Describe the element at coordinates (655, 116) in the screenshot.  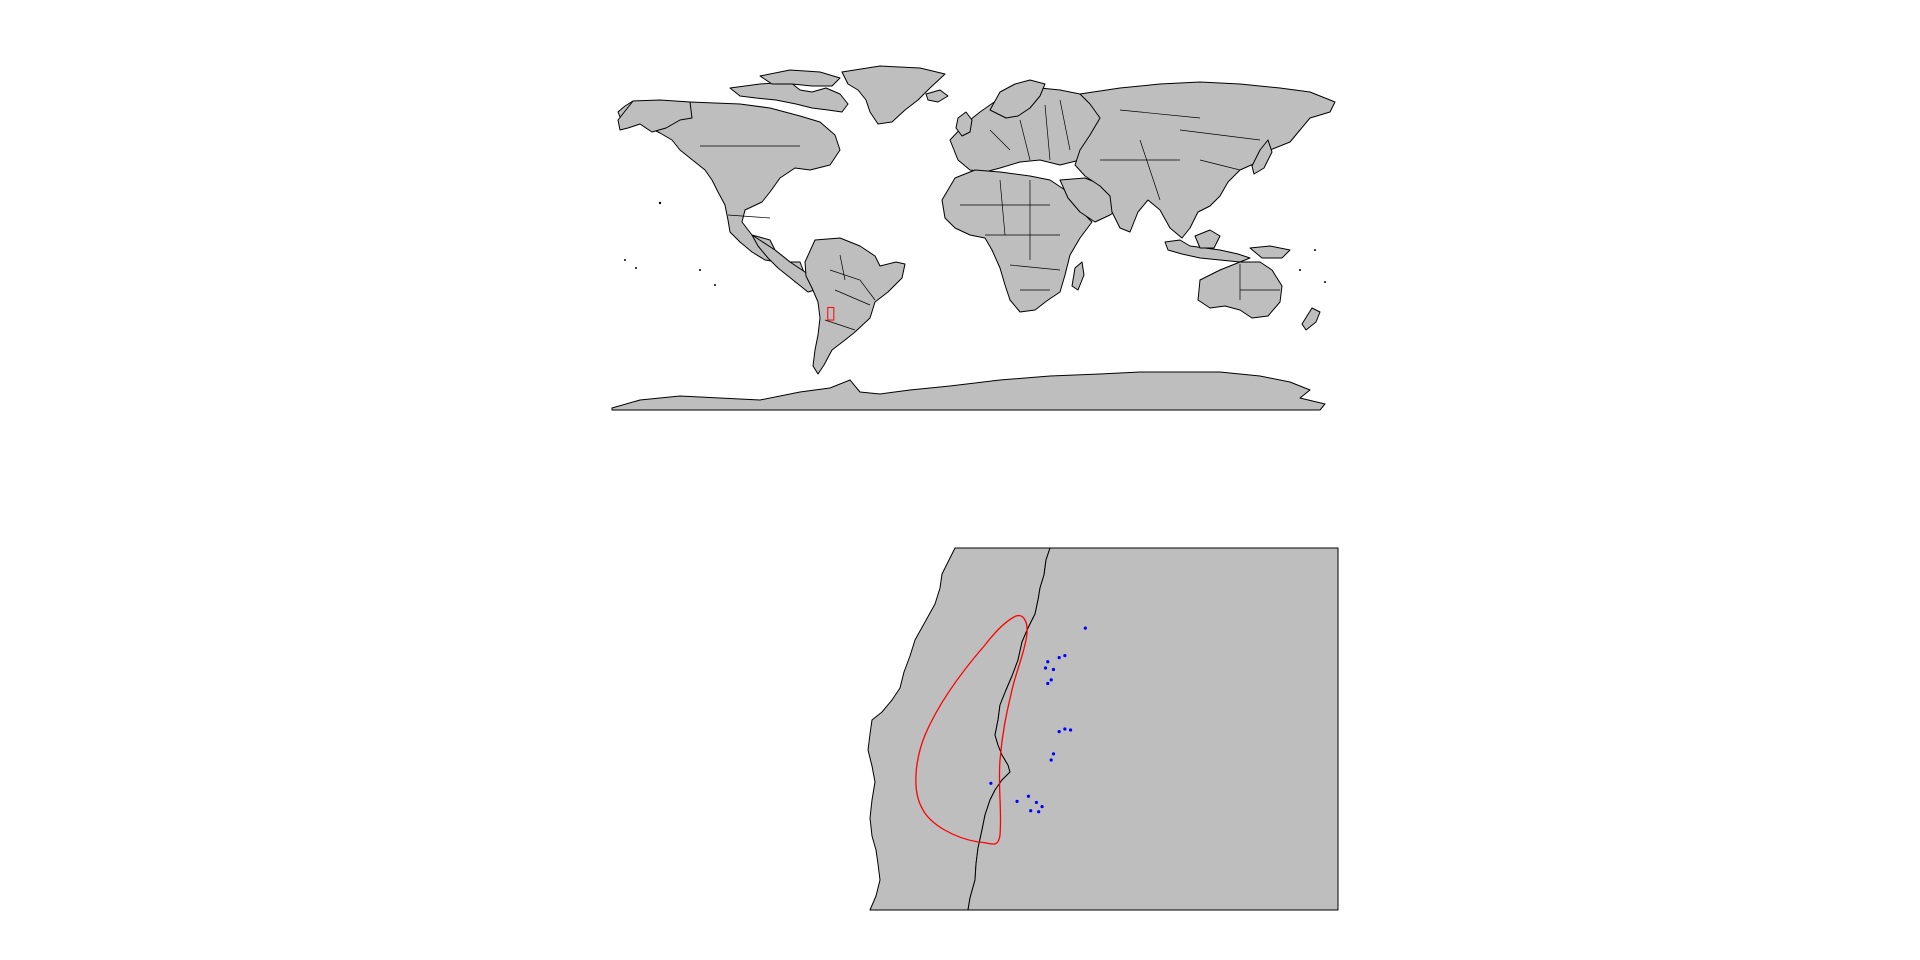
I see `alaska` at that location.